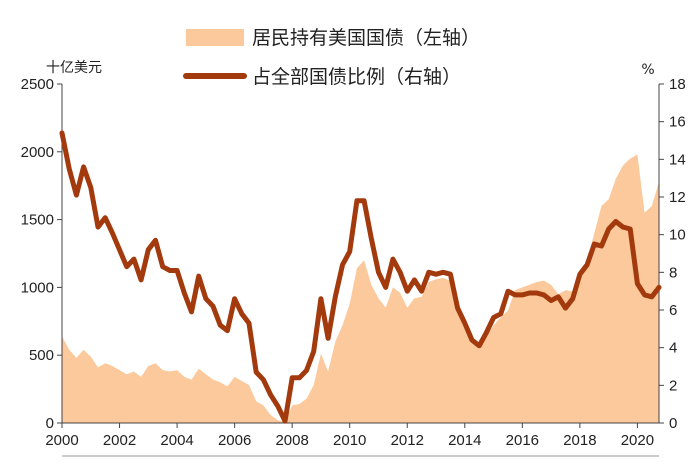  Describe the element at coordinates (677, 122) in the screenshot. I see `y-right-tick-label: 16` at that location.